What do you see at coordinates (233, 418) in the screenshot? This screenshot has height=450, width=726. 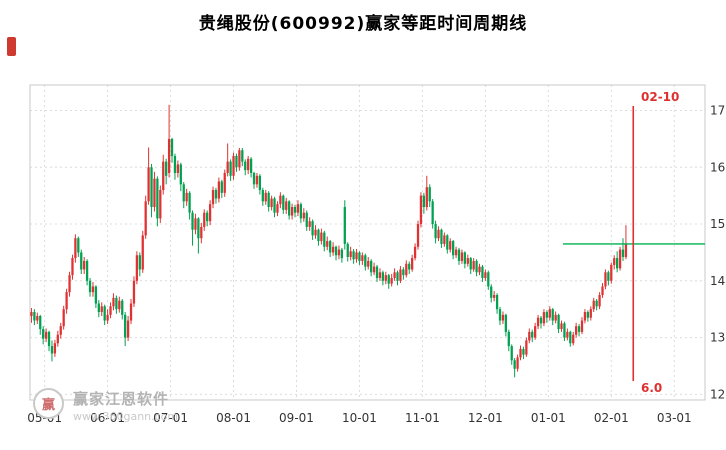 I see `x-axis-label: 08-01` at bounding box center [233, 418].